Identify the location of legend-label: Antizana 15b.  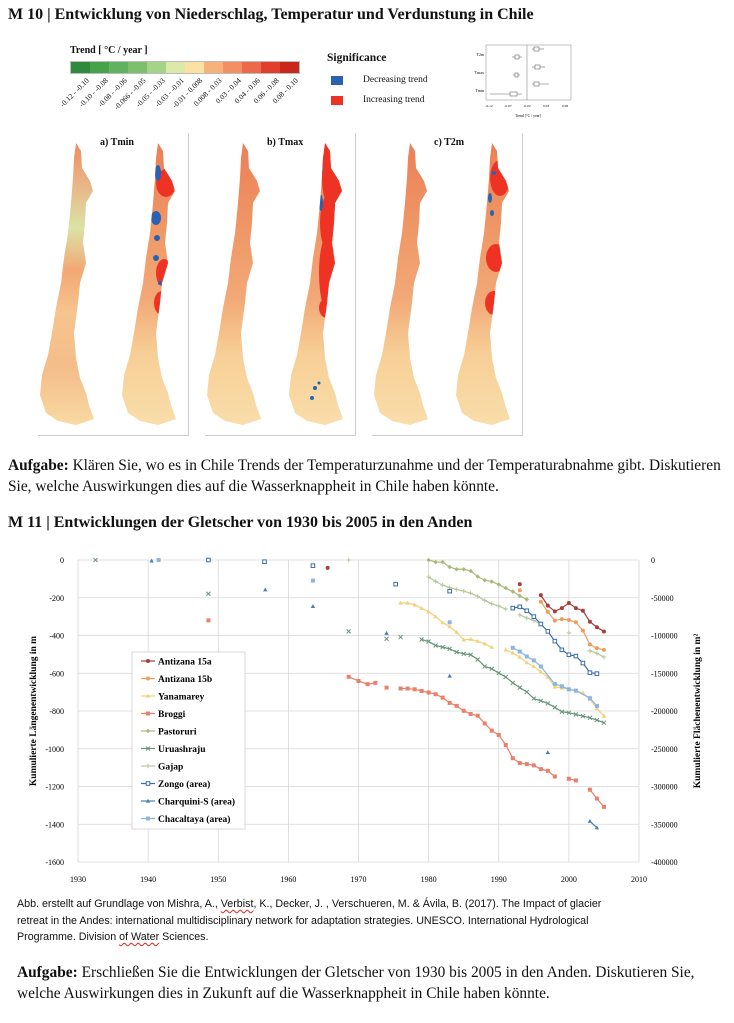
(185, 680).